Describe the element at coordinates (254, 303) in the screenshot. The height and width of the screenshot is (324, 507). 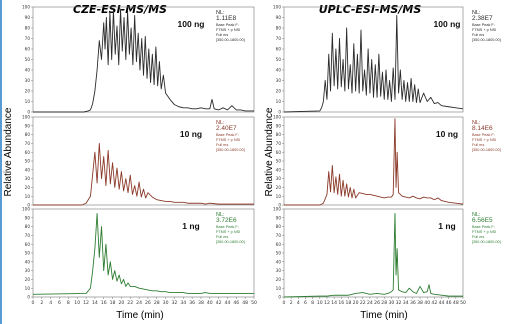
I see `x-tick-label: 50` at that location.